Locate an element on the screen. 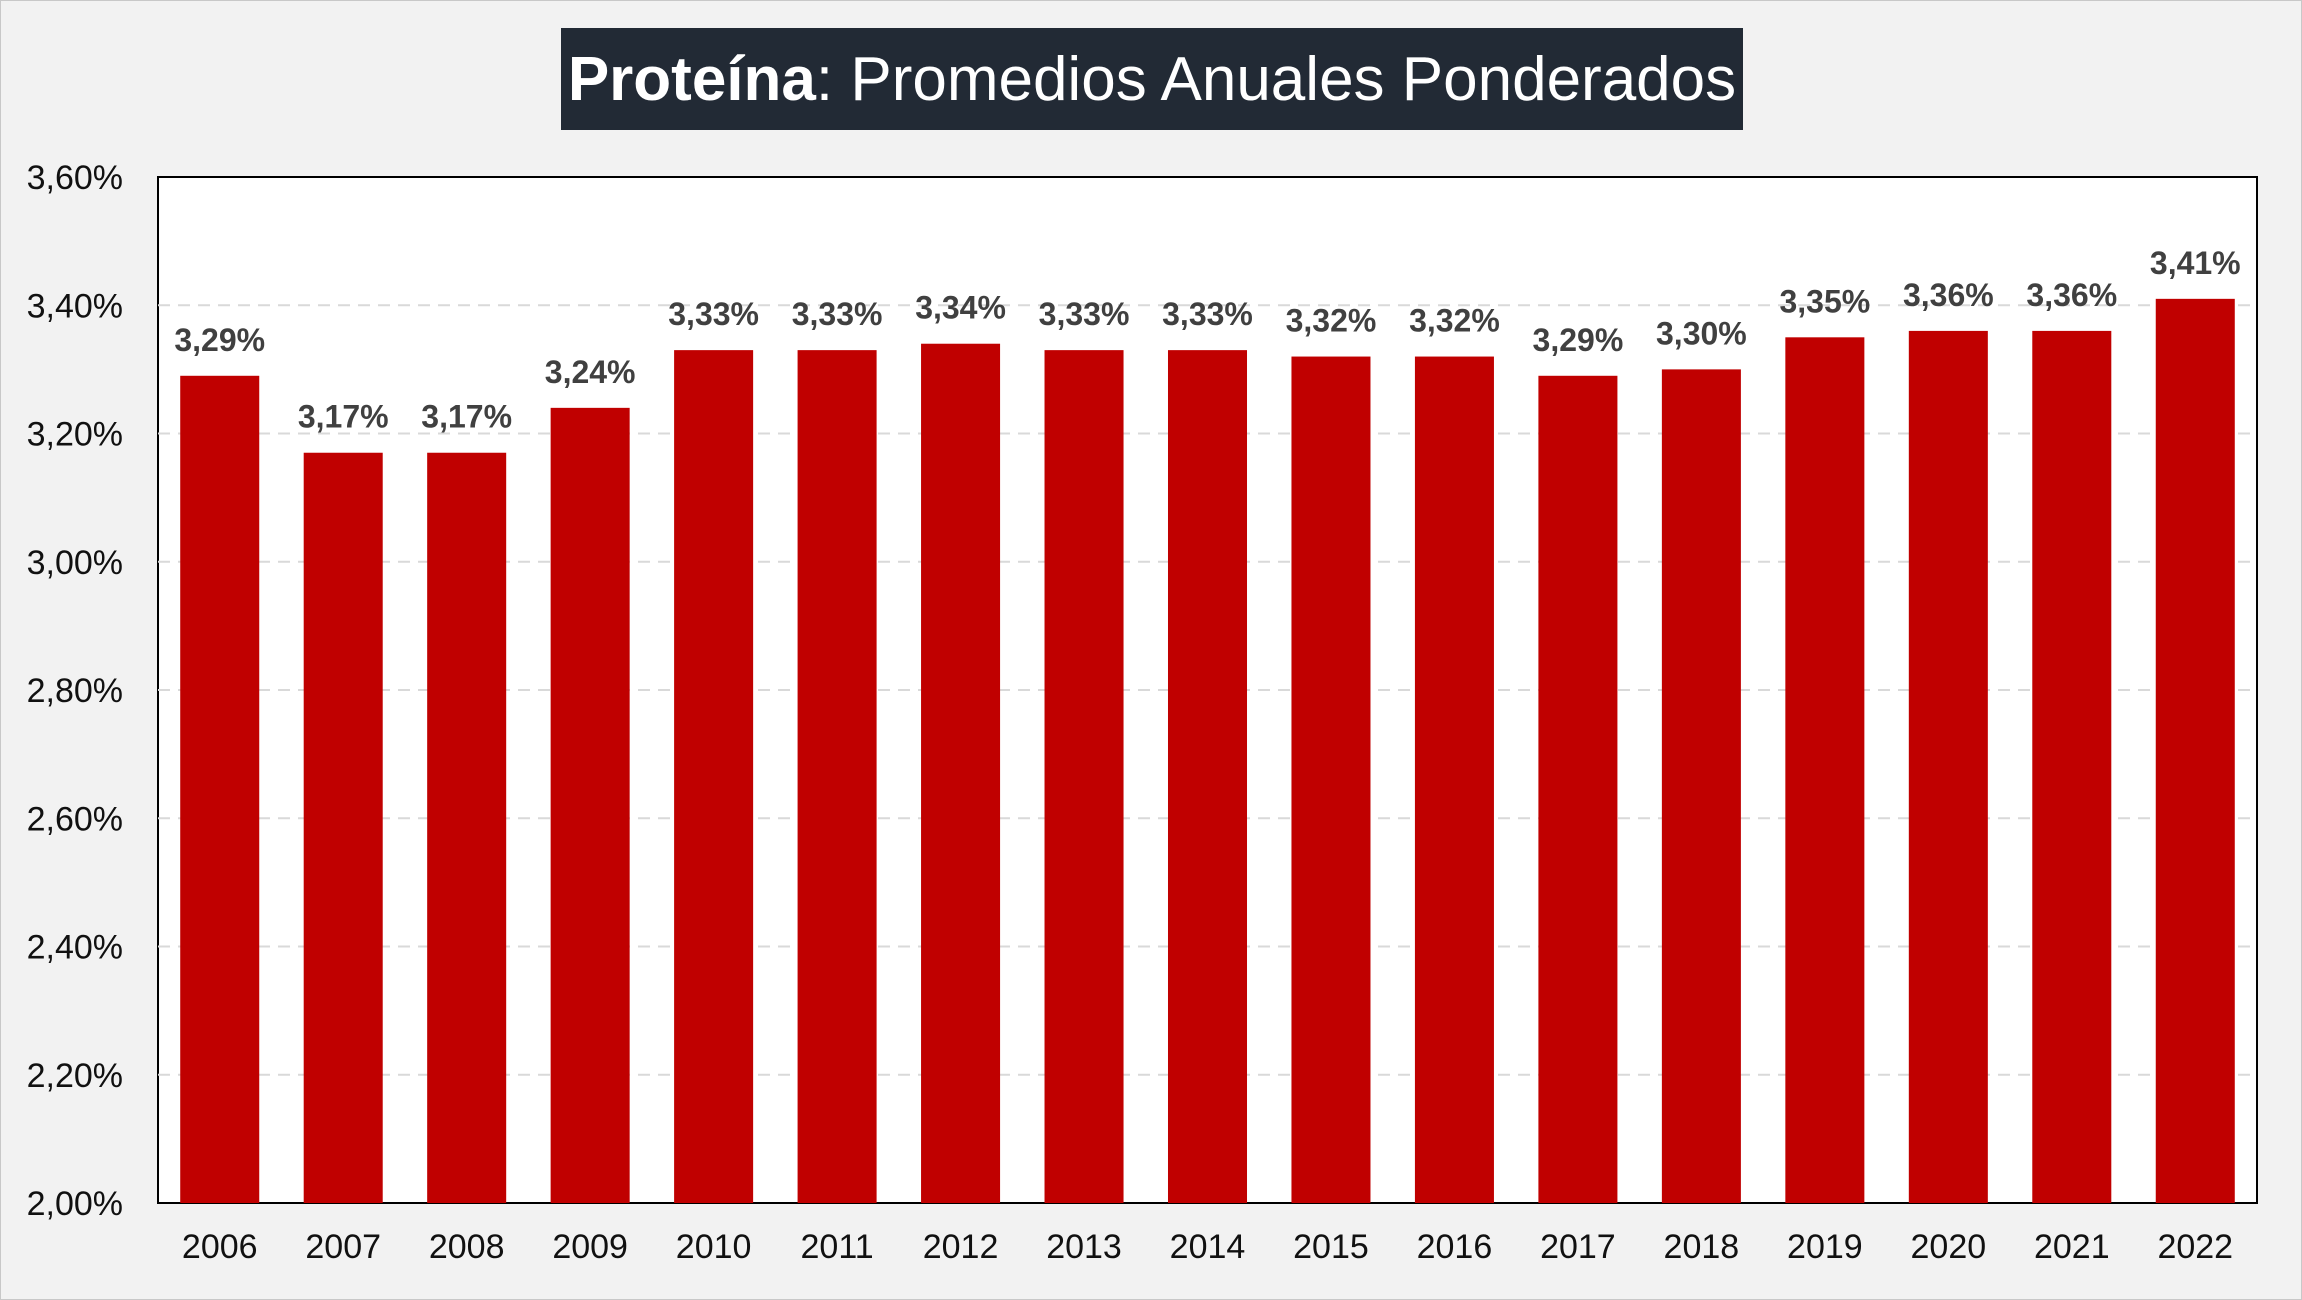 This screenshot has height=1300, width=2302. x-tick-label: 2007 is located at coordinates (343, 1247).